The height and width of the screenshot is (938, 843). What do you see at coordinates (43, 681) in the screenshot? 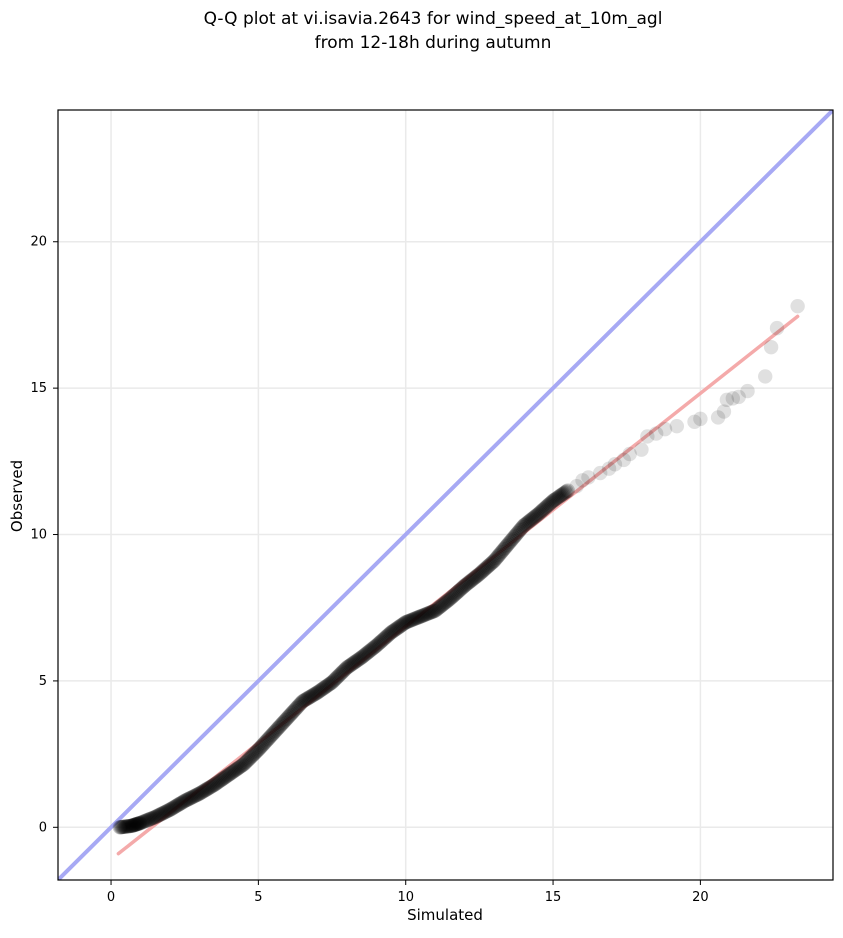
I see `y-tick-label-1: 5` at bounding box center [43, 681].